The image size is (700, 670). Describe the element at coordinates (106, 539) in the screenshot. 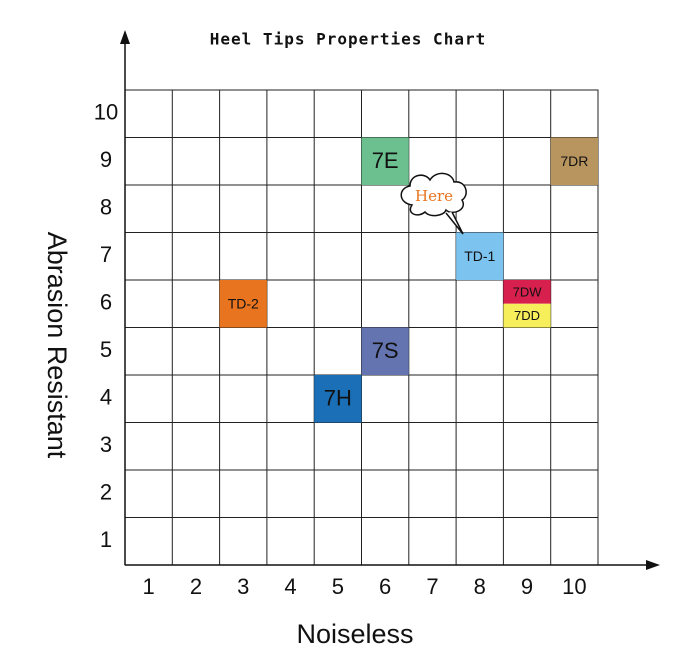

I see `y-tick-label: 1` at that location.